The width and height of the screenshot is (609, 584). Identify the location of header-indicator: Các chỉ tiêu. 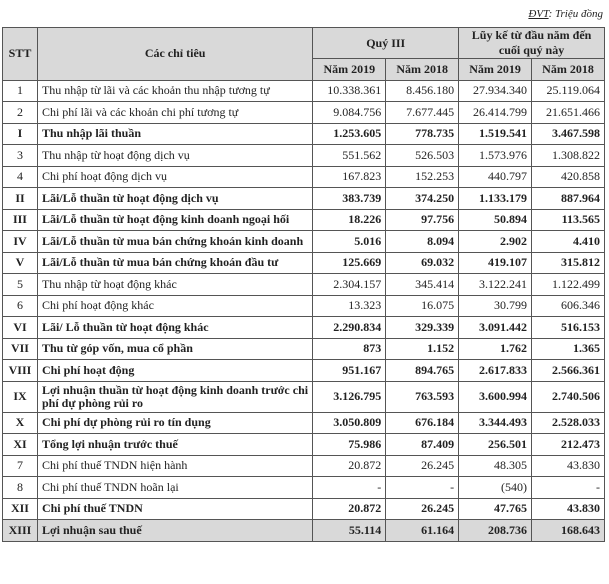
(175, 54).